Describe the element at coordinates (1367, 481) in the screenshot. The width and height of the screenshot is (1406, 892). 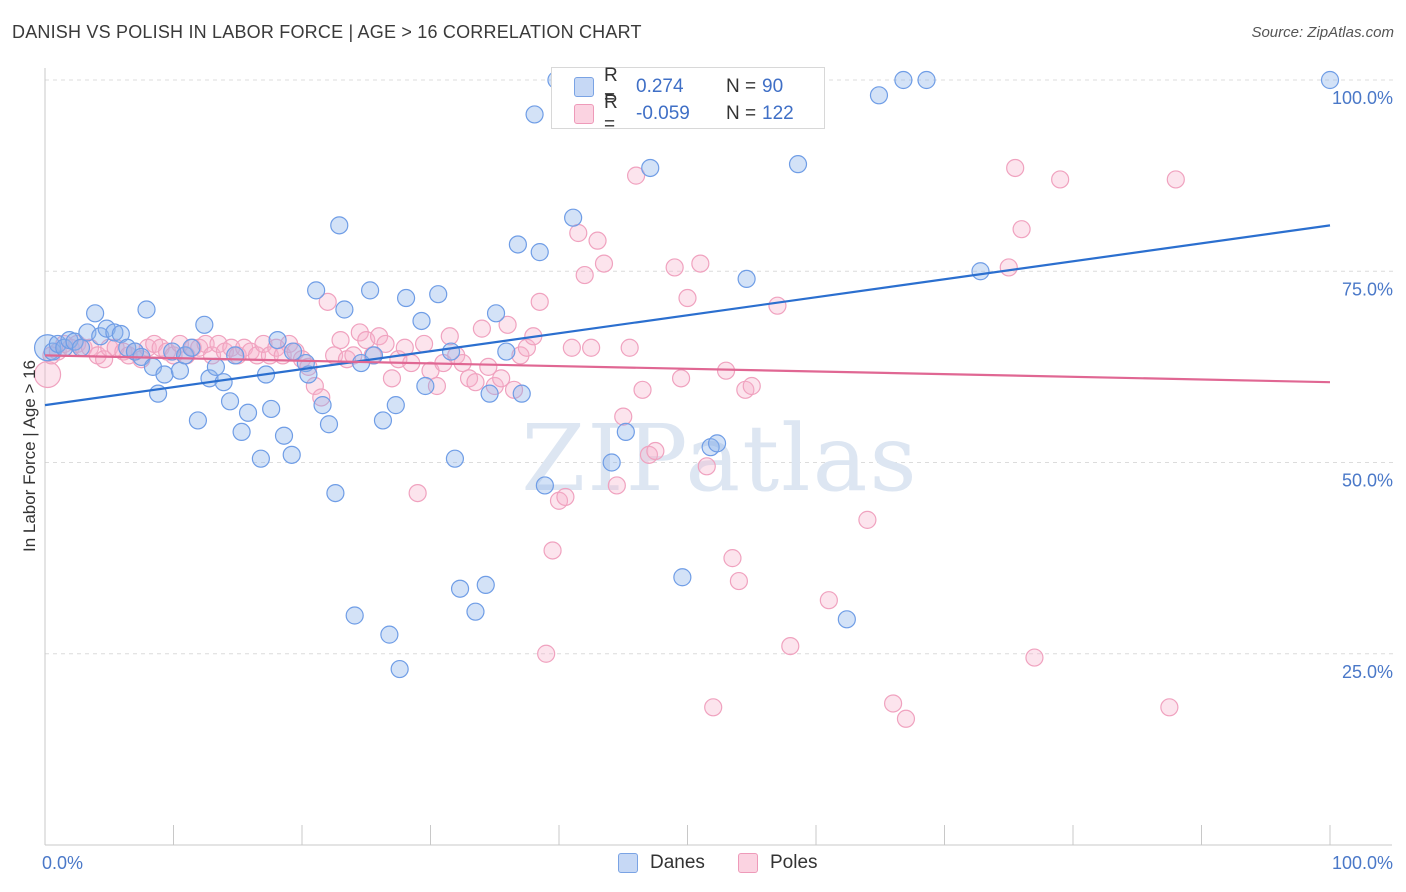
I see `y-tick-label: 50.0%` at that location.